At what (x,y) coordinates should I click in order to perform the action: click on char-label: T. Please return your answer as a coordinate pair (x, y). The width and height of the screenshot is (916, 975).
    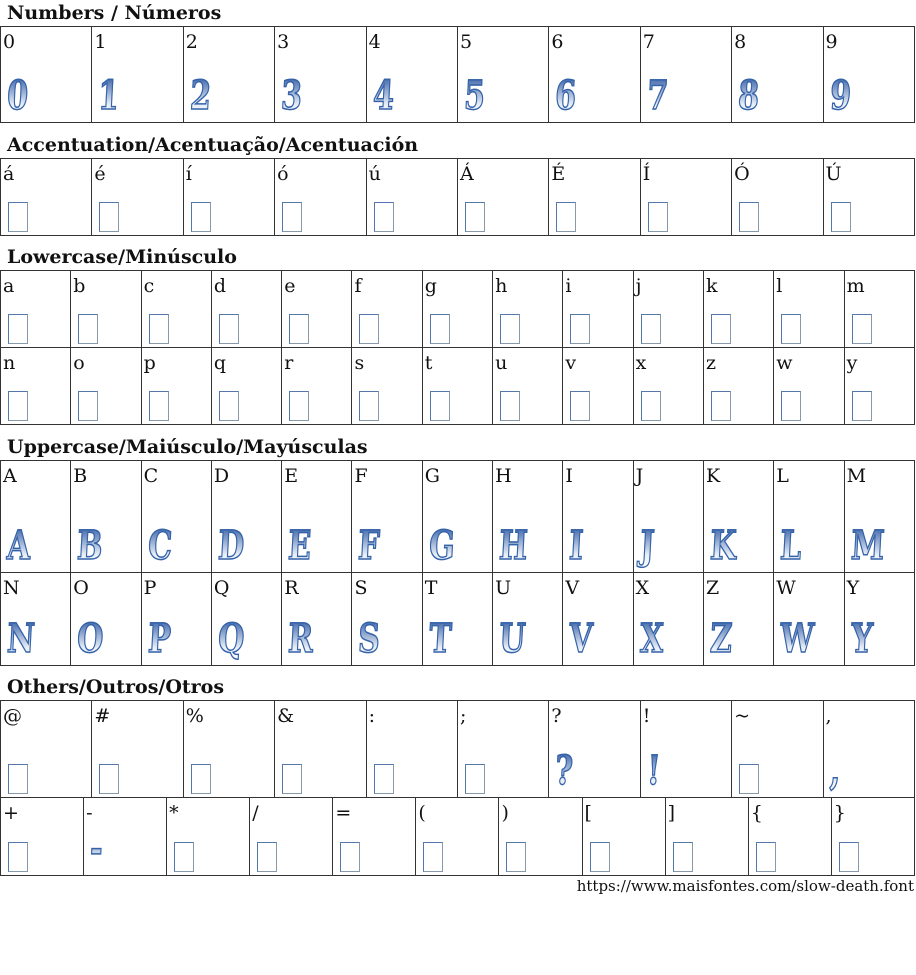
    Looking at the image, I should click on (431, 588).